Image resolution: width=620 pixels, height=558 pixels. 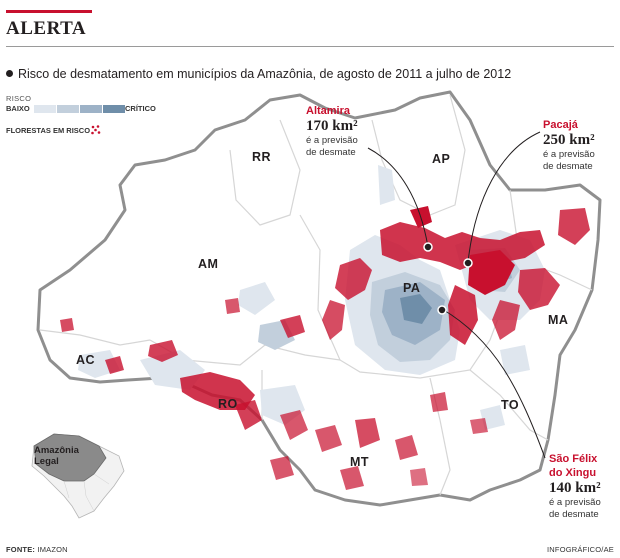 What do you see at coordinates (569, 140) in the screenshot?
I see `callout-pacaja-area: 250 km²` at bounding box center [569, 140].